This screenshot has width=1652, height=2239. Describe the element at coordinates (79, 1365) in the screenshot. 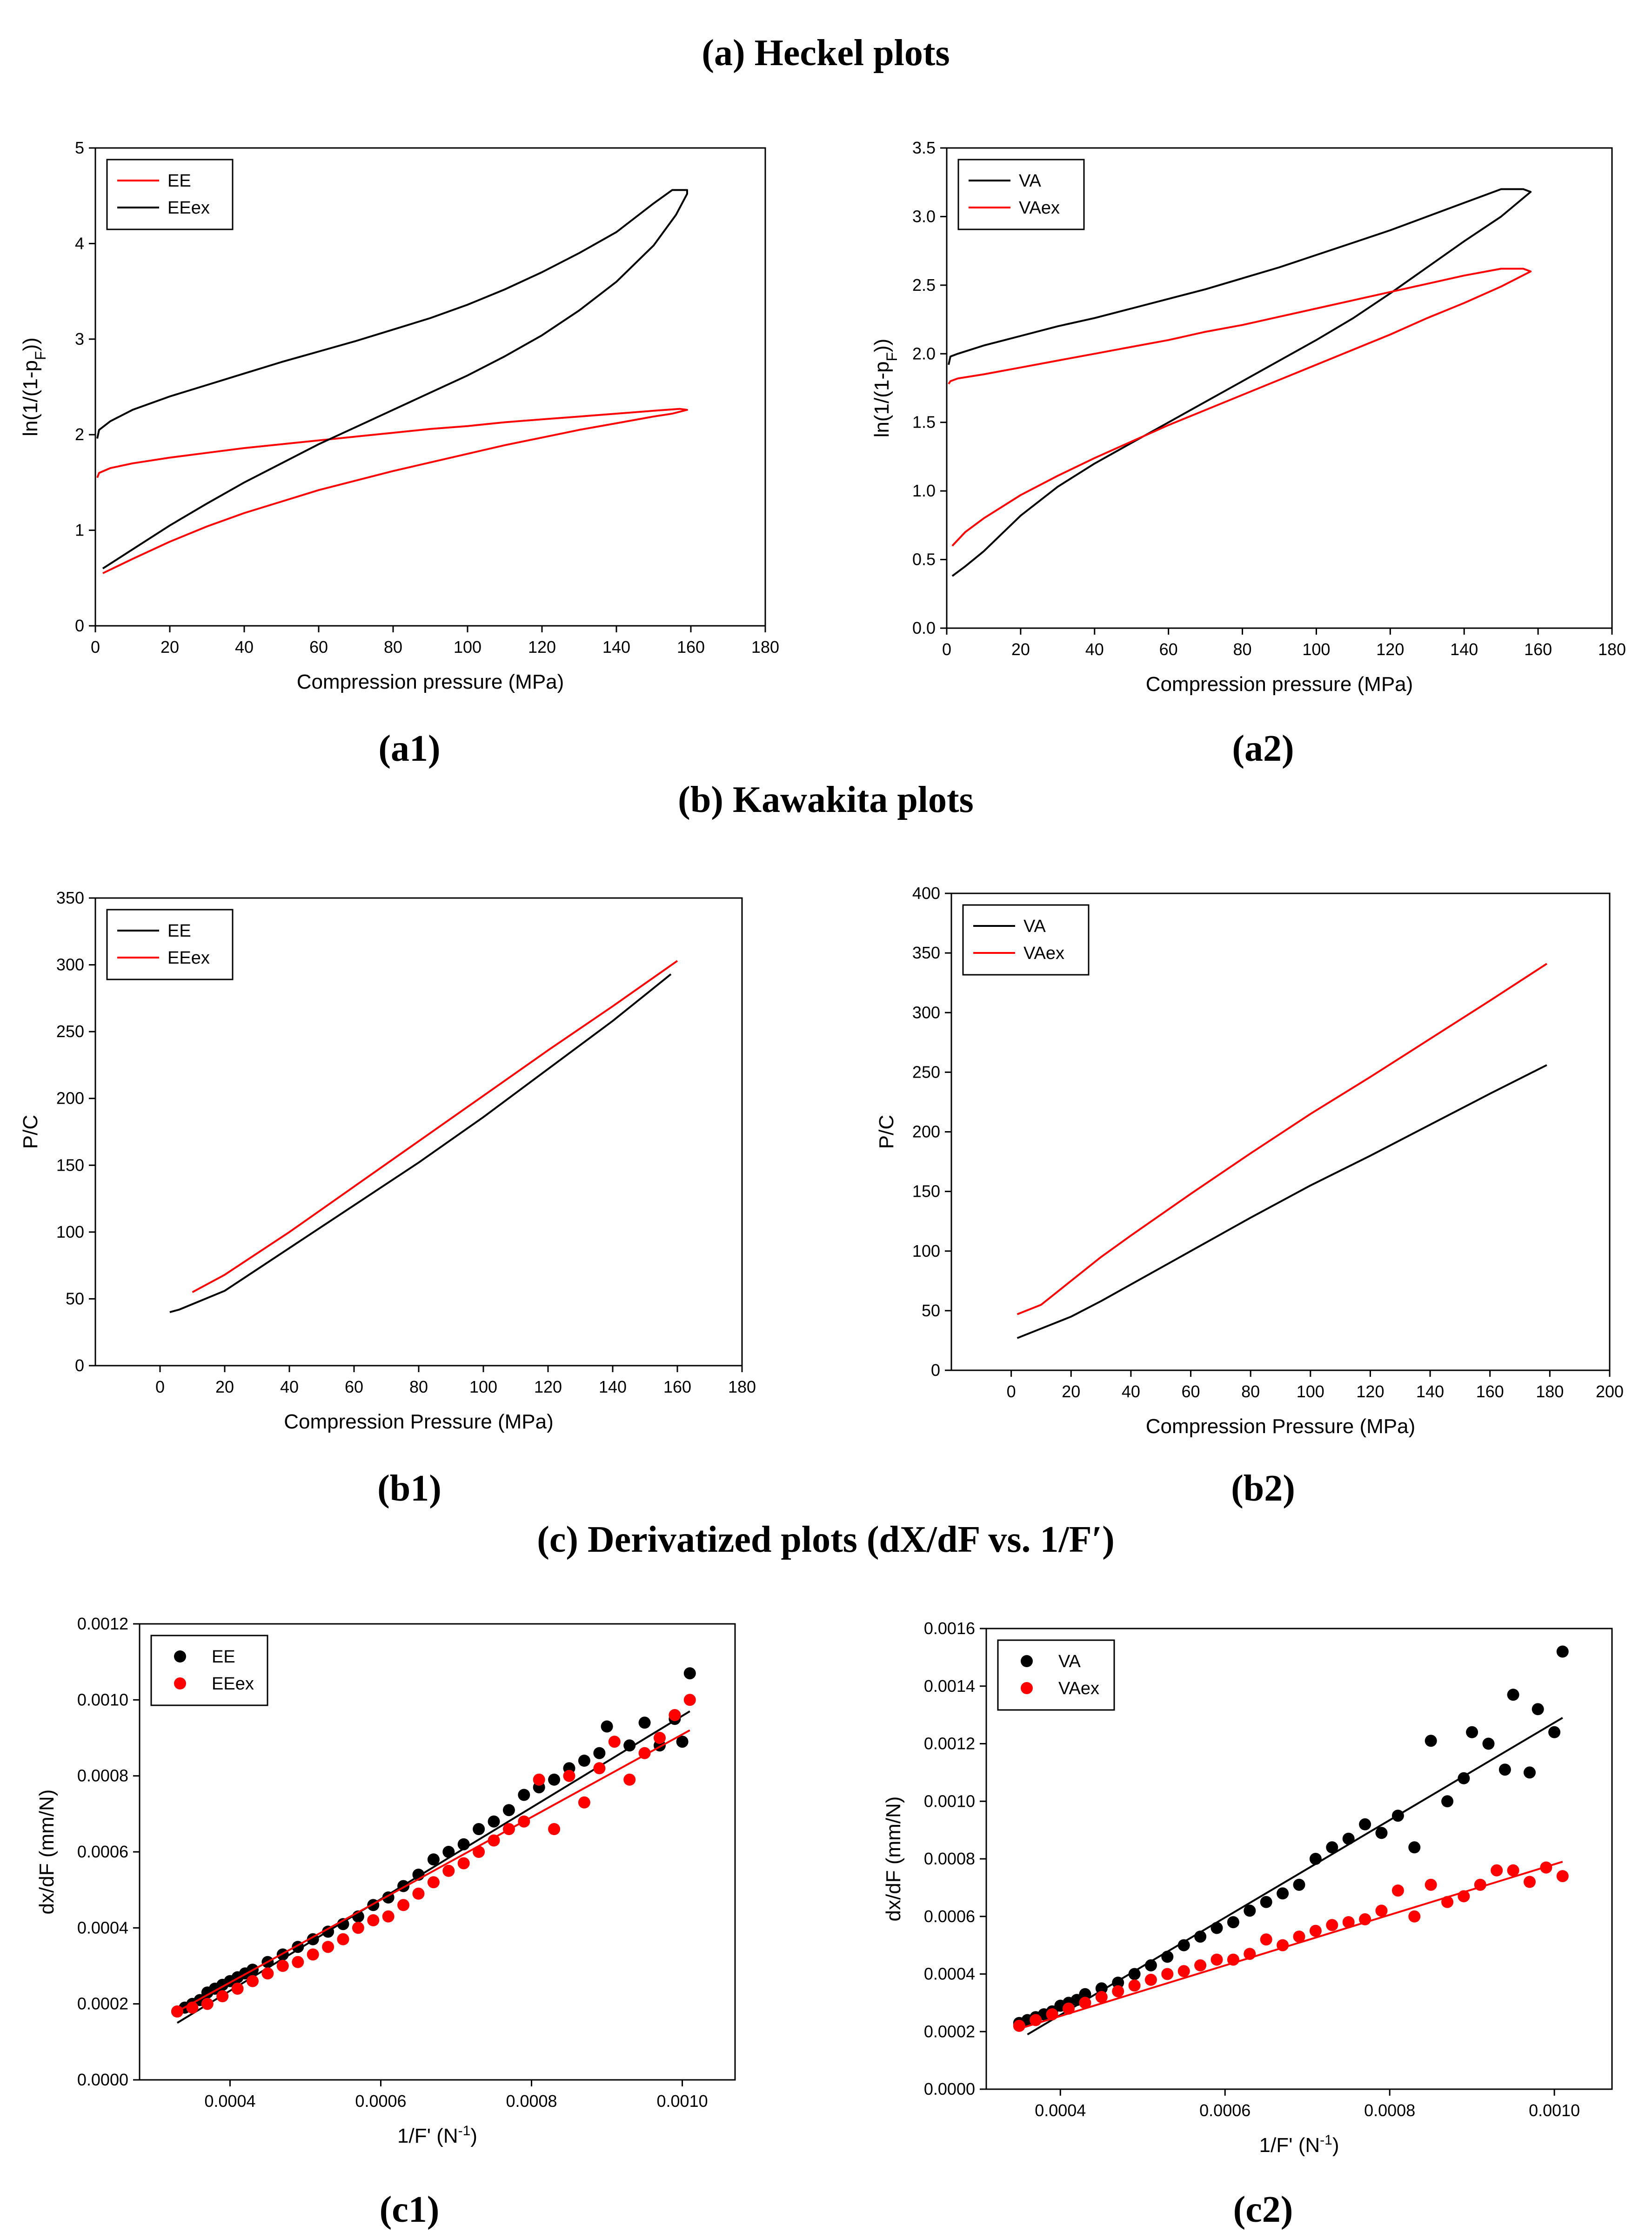

I see `y-tick-label: 0` at that location.